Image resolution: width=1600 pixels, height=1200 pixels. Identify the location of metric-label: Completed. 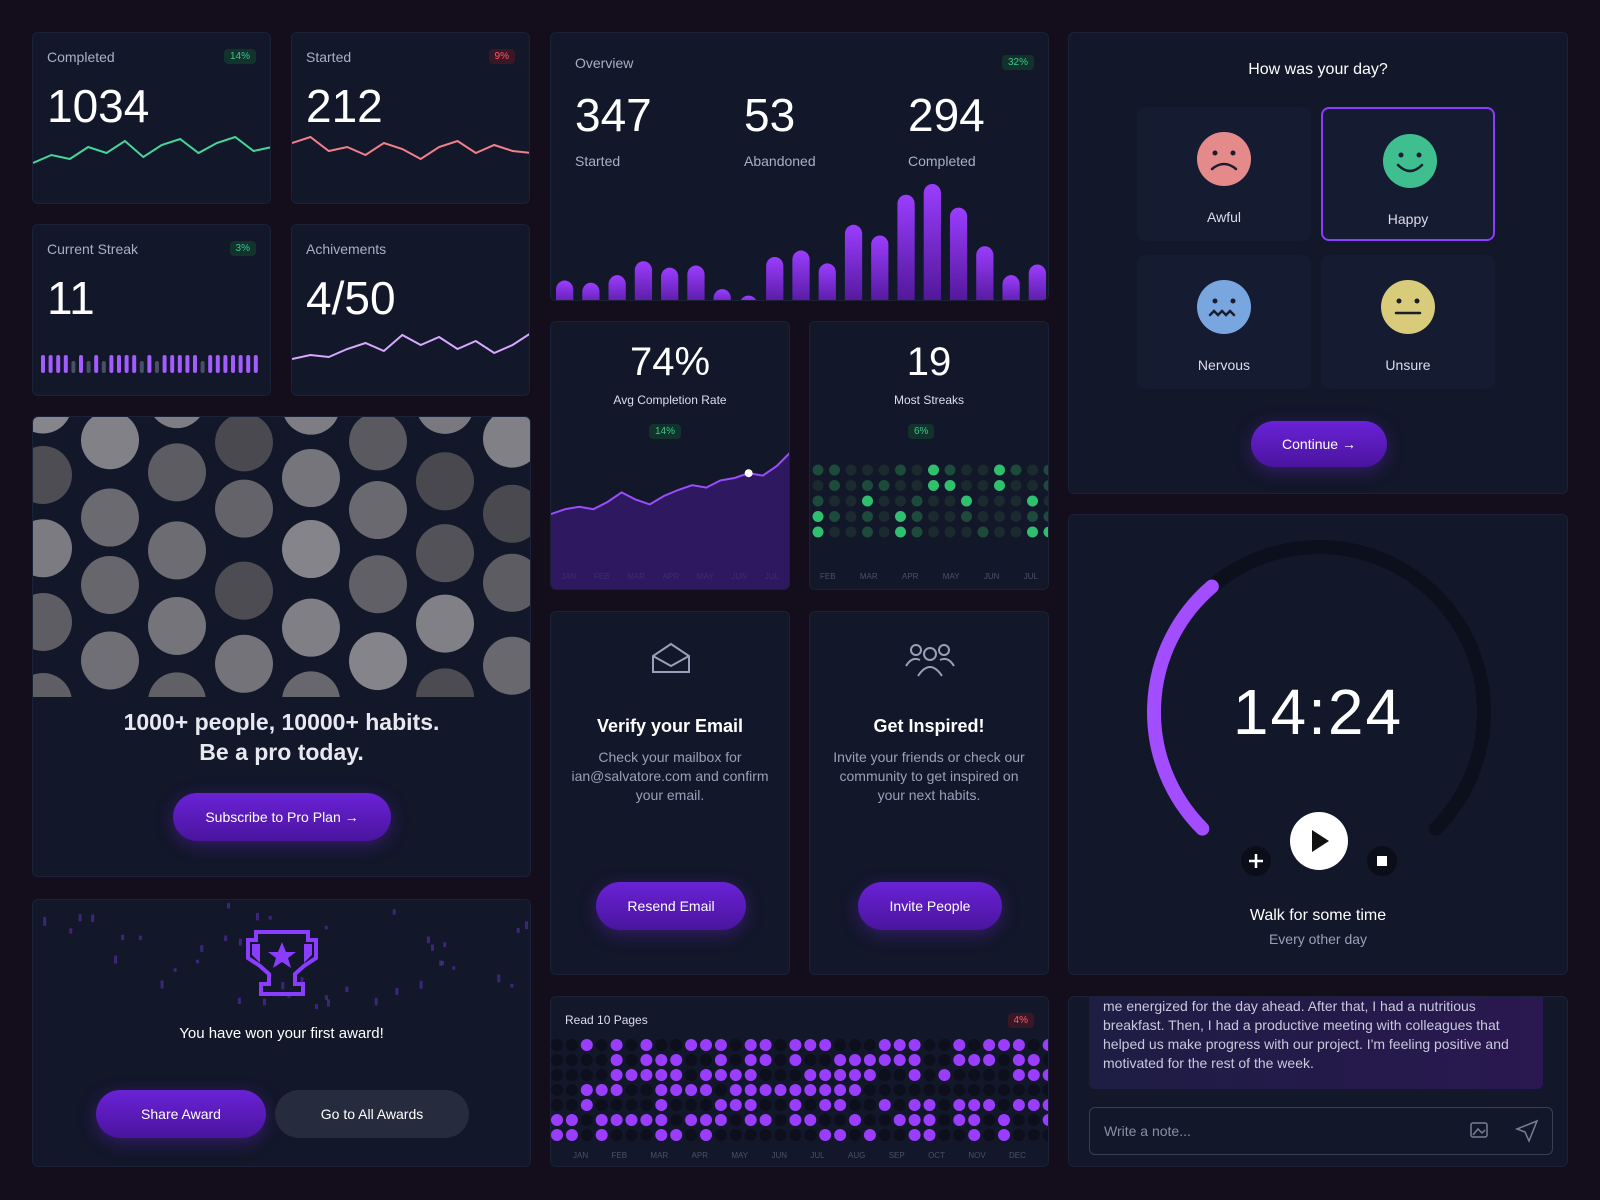
(942, 161).